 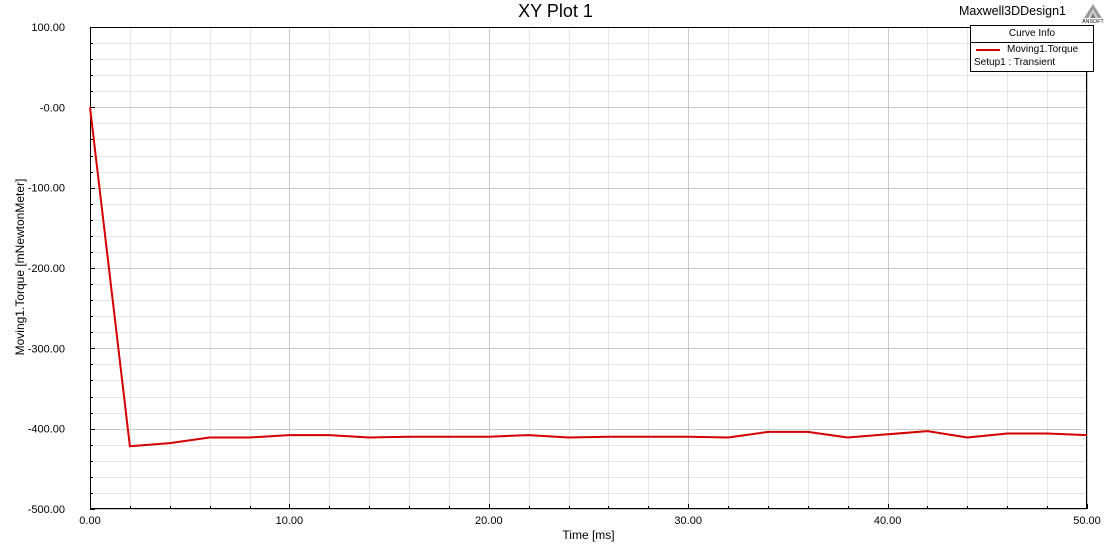 What do you see at coordinates (589, 521) in the screenshot?
I see `x-tick-labels: 0.00 10.00 20.00 30.00 40.00 50.00` at bounding box center [589, 521].